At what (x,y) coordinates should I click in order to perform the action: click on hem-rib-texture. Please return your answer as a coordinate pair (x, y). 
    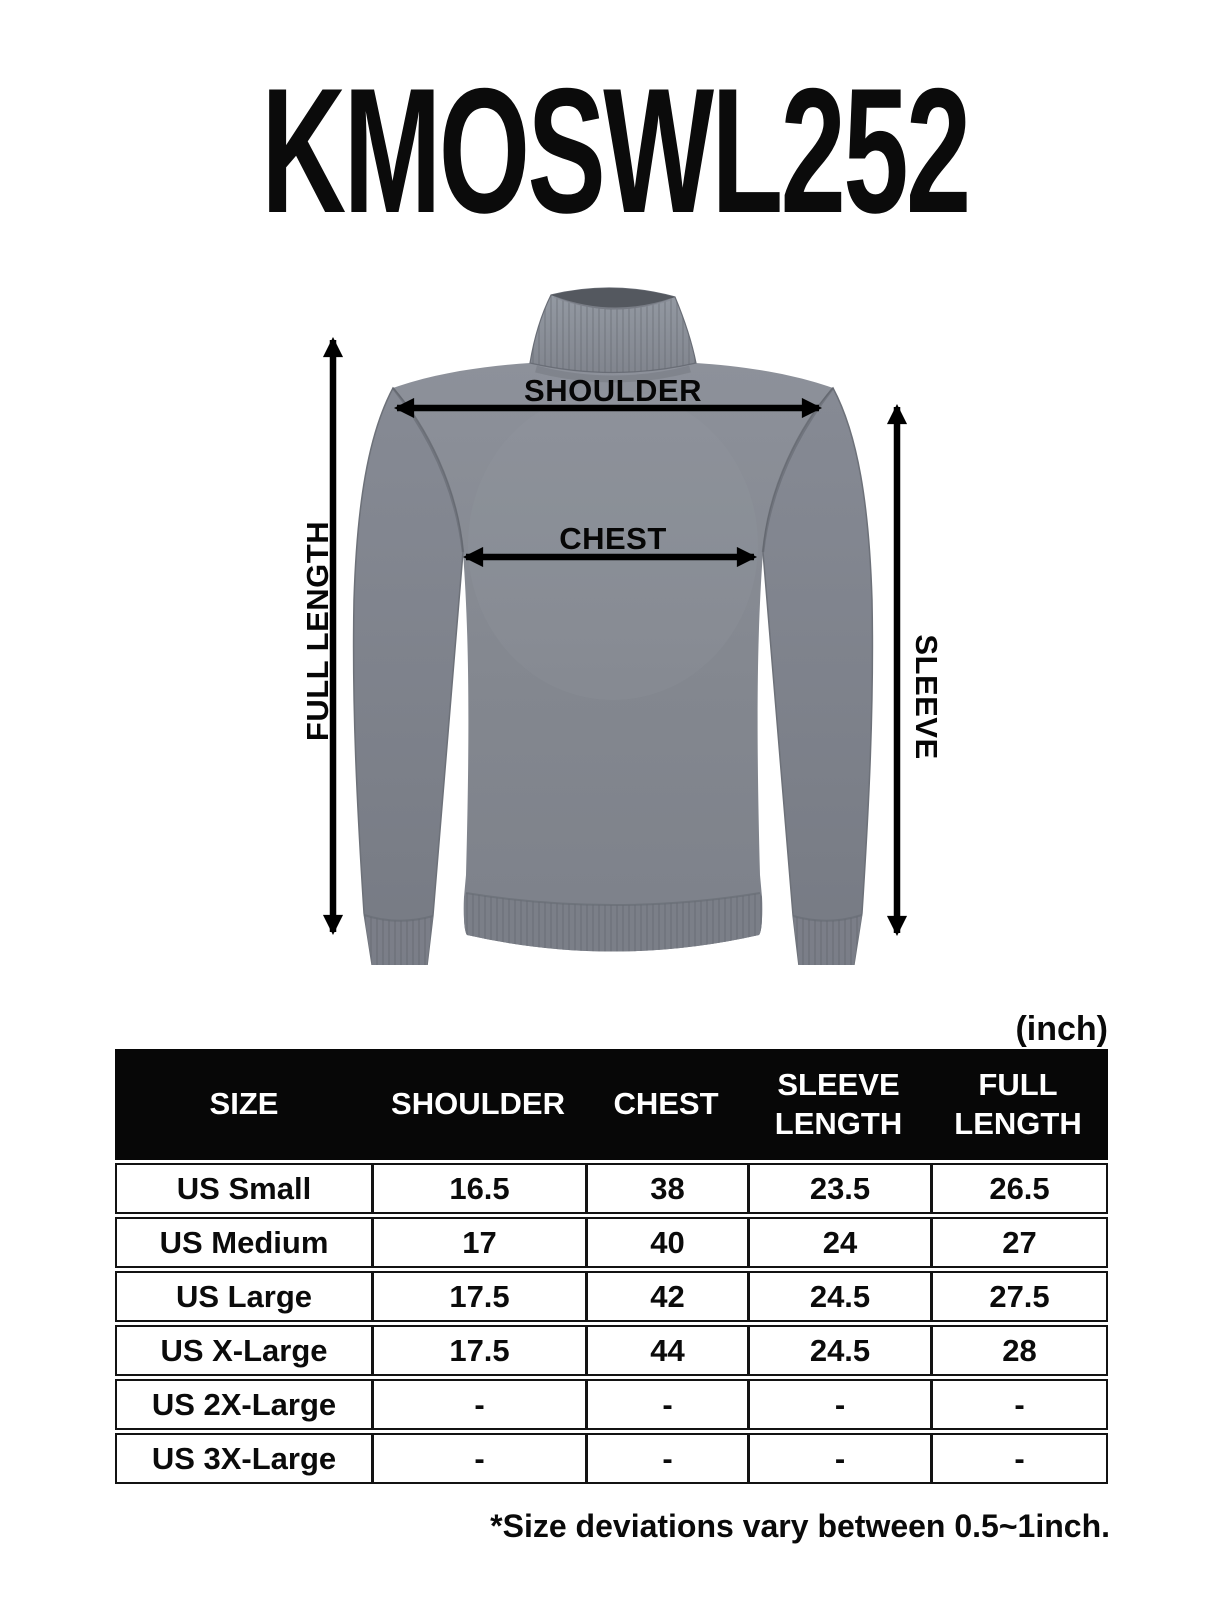
    Looking at the image, I should click on (613, 922).